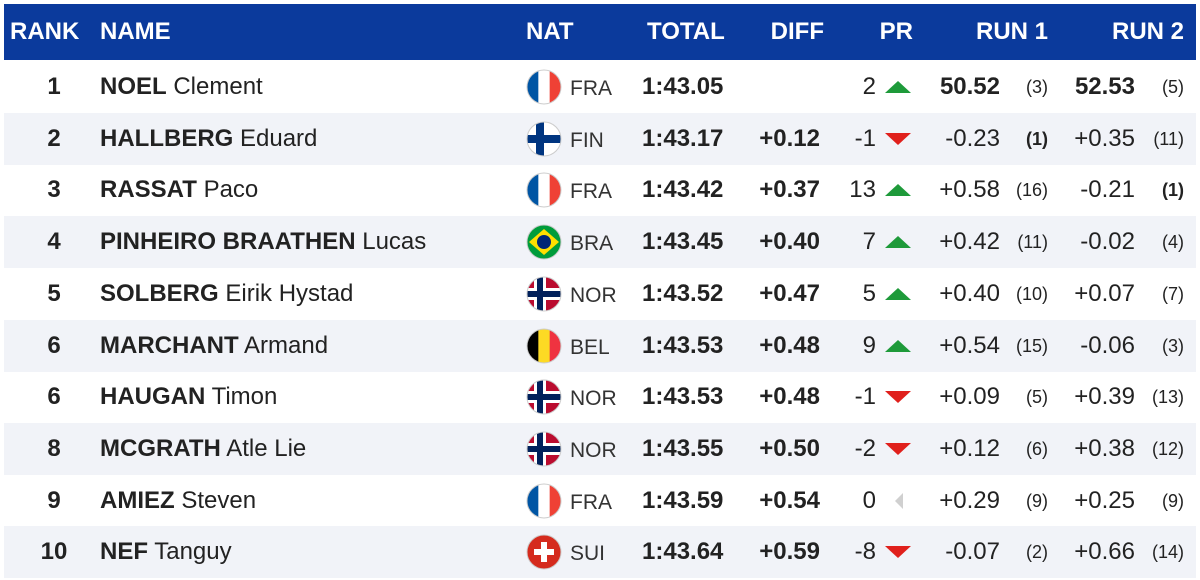 The width and height of the screenshot is (1200, 580). Describe the element at coordinates (1168, 138) in the screenshot. I see `run2-rank: (11)` at that location.